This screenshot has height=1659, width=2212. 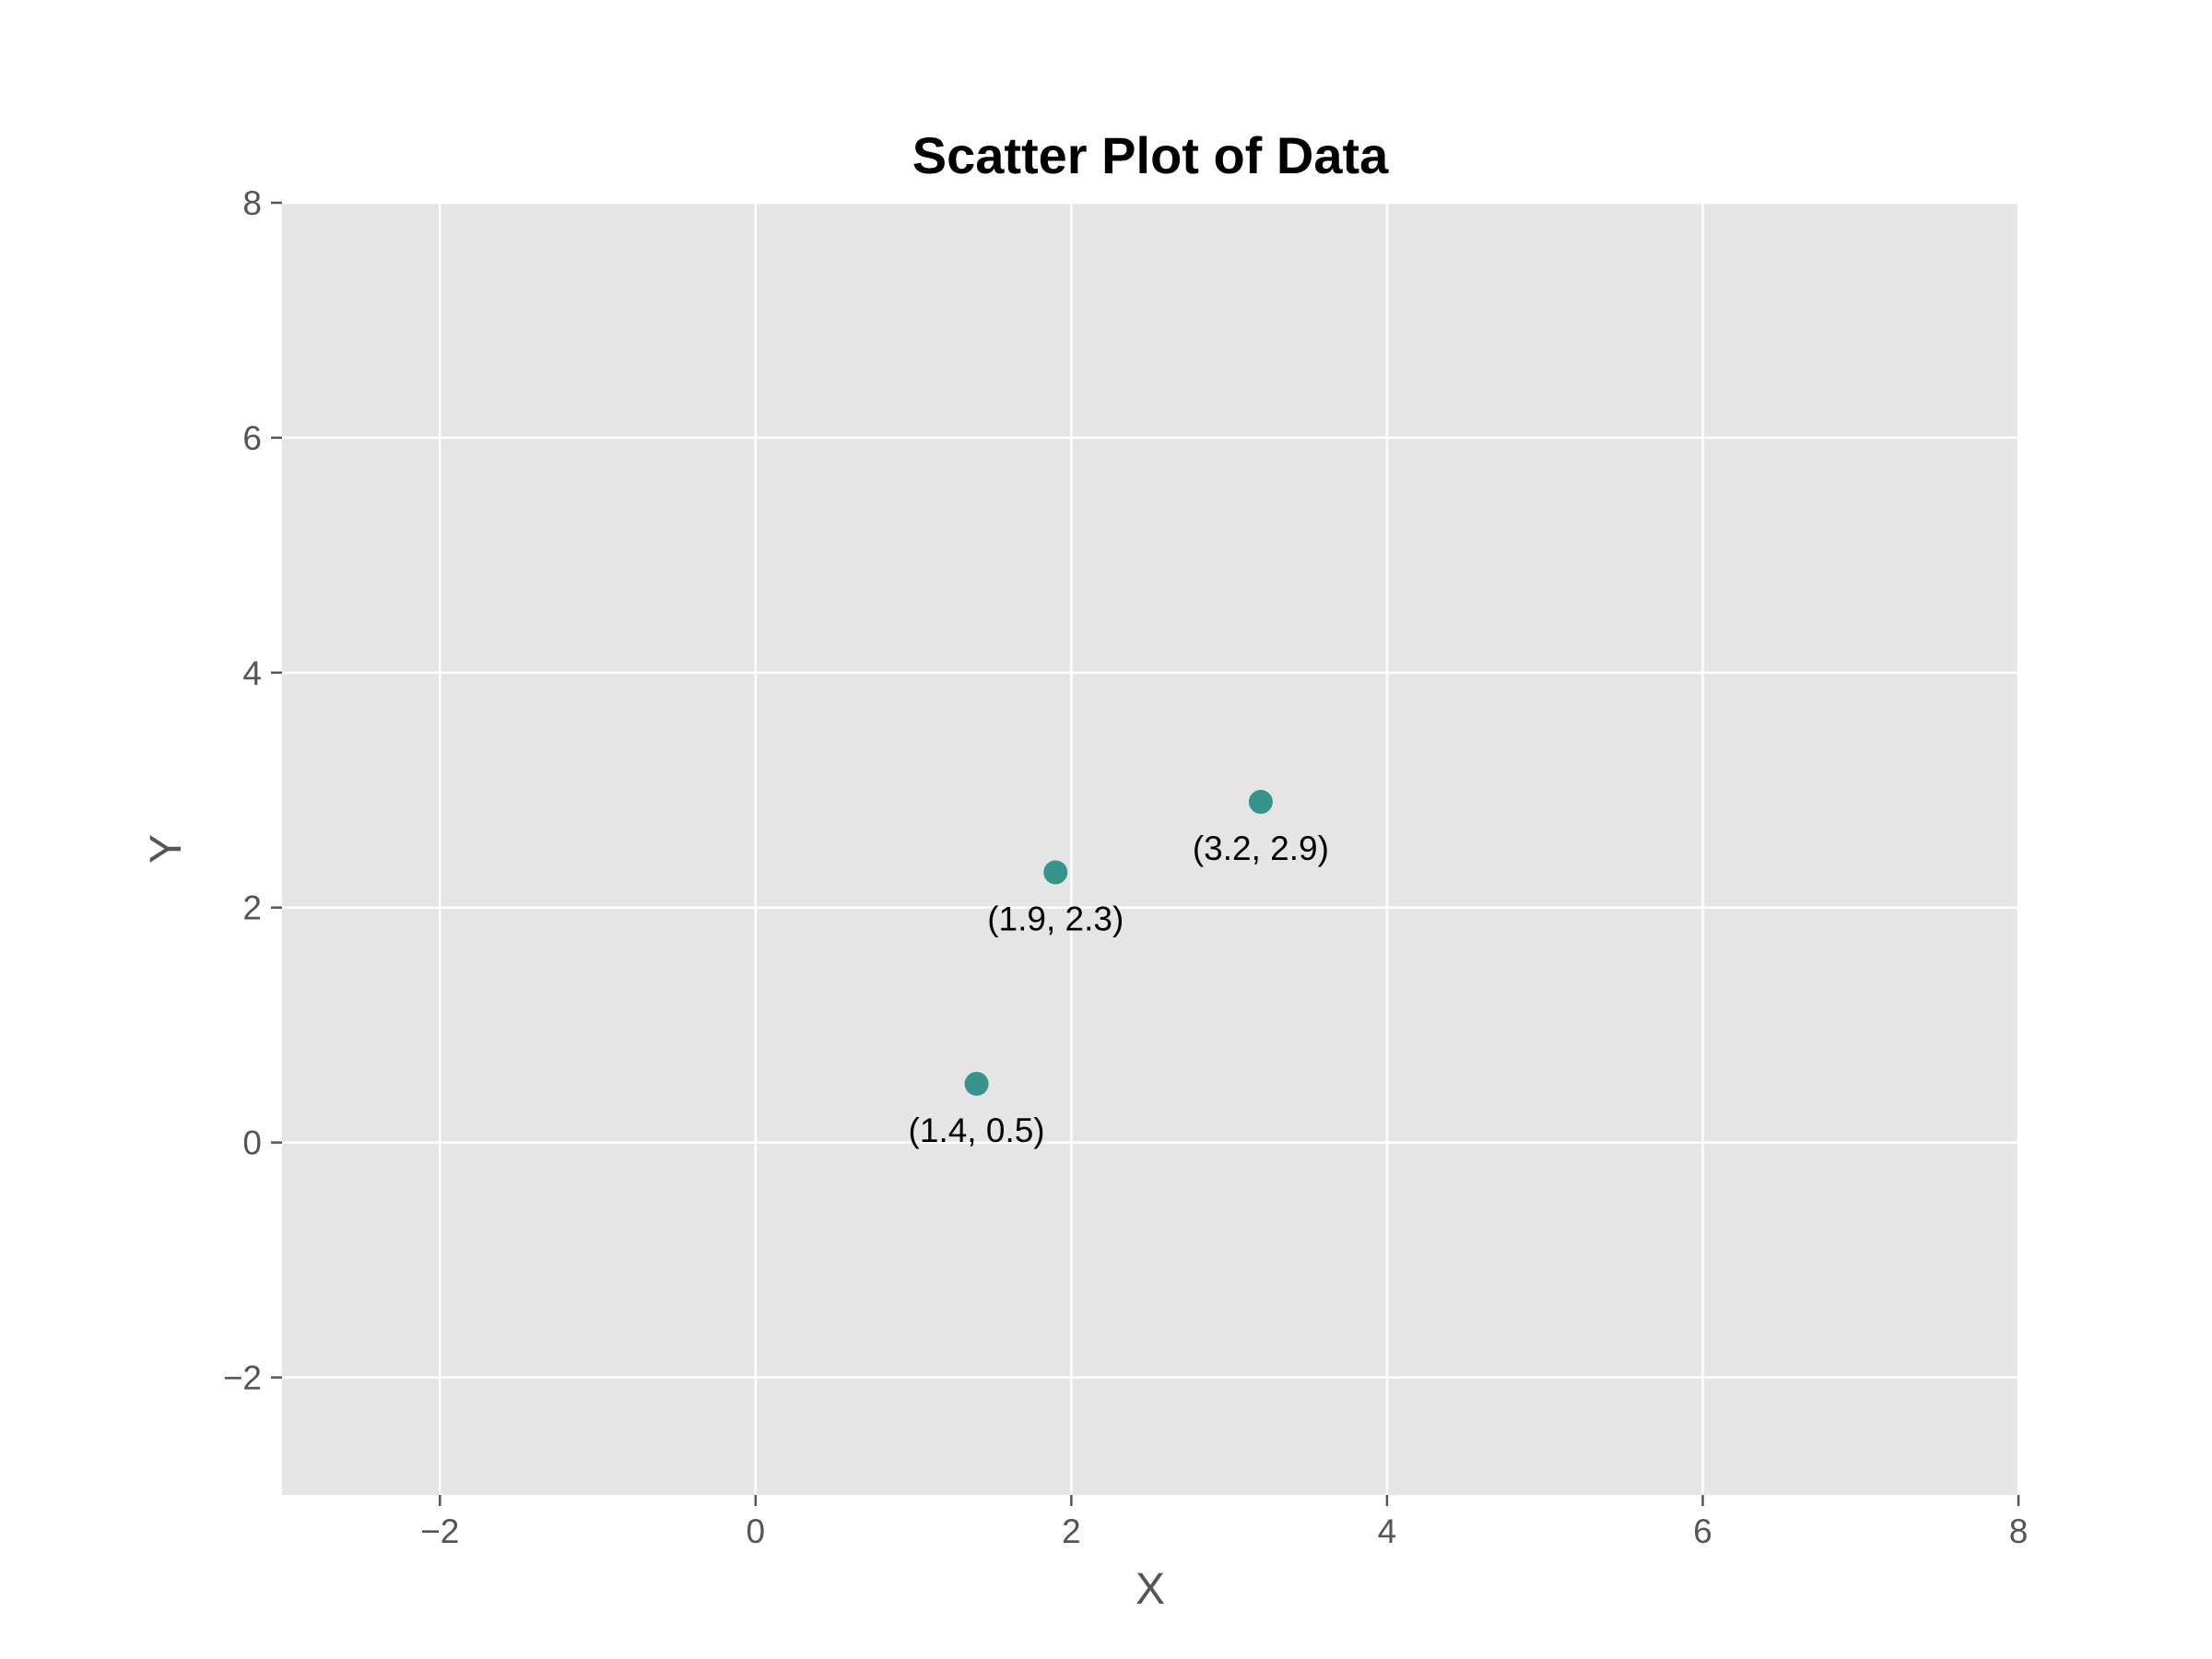 What do you see at coordinates (1150, 155) in the screenshot?
I see `chart-title: Scatter Plot of Data` at bounding box center [1150, 155].